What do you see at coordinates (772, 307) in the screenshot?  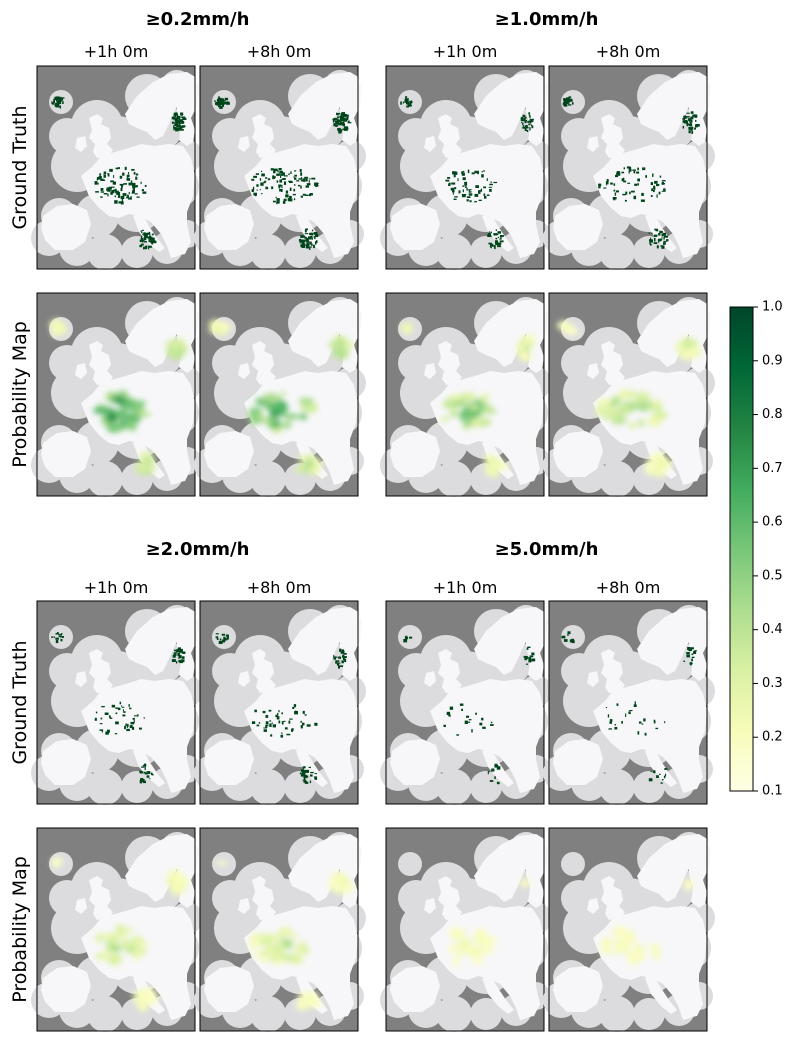 I see `colorbar-tick-label: 1.0` at bounding box center [772, 307].